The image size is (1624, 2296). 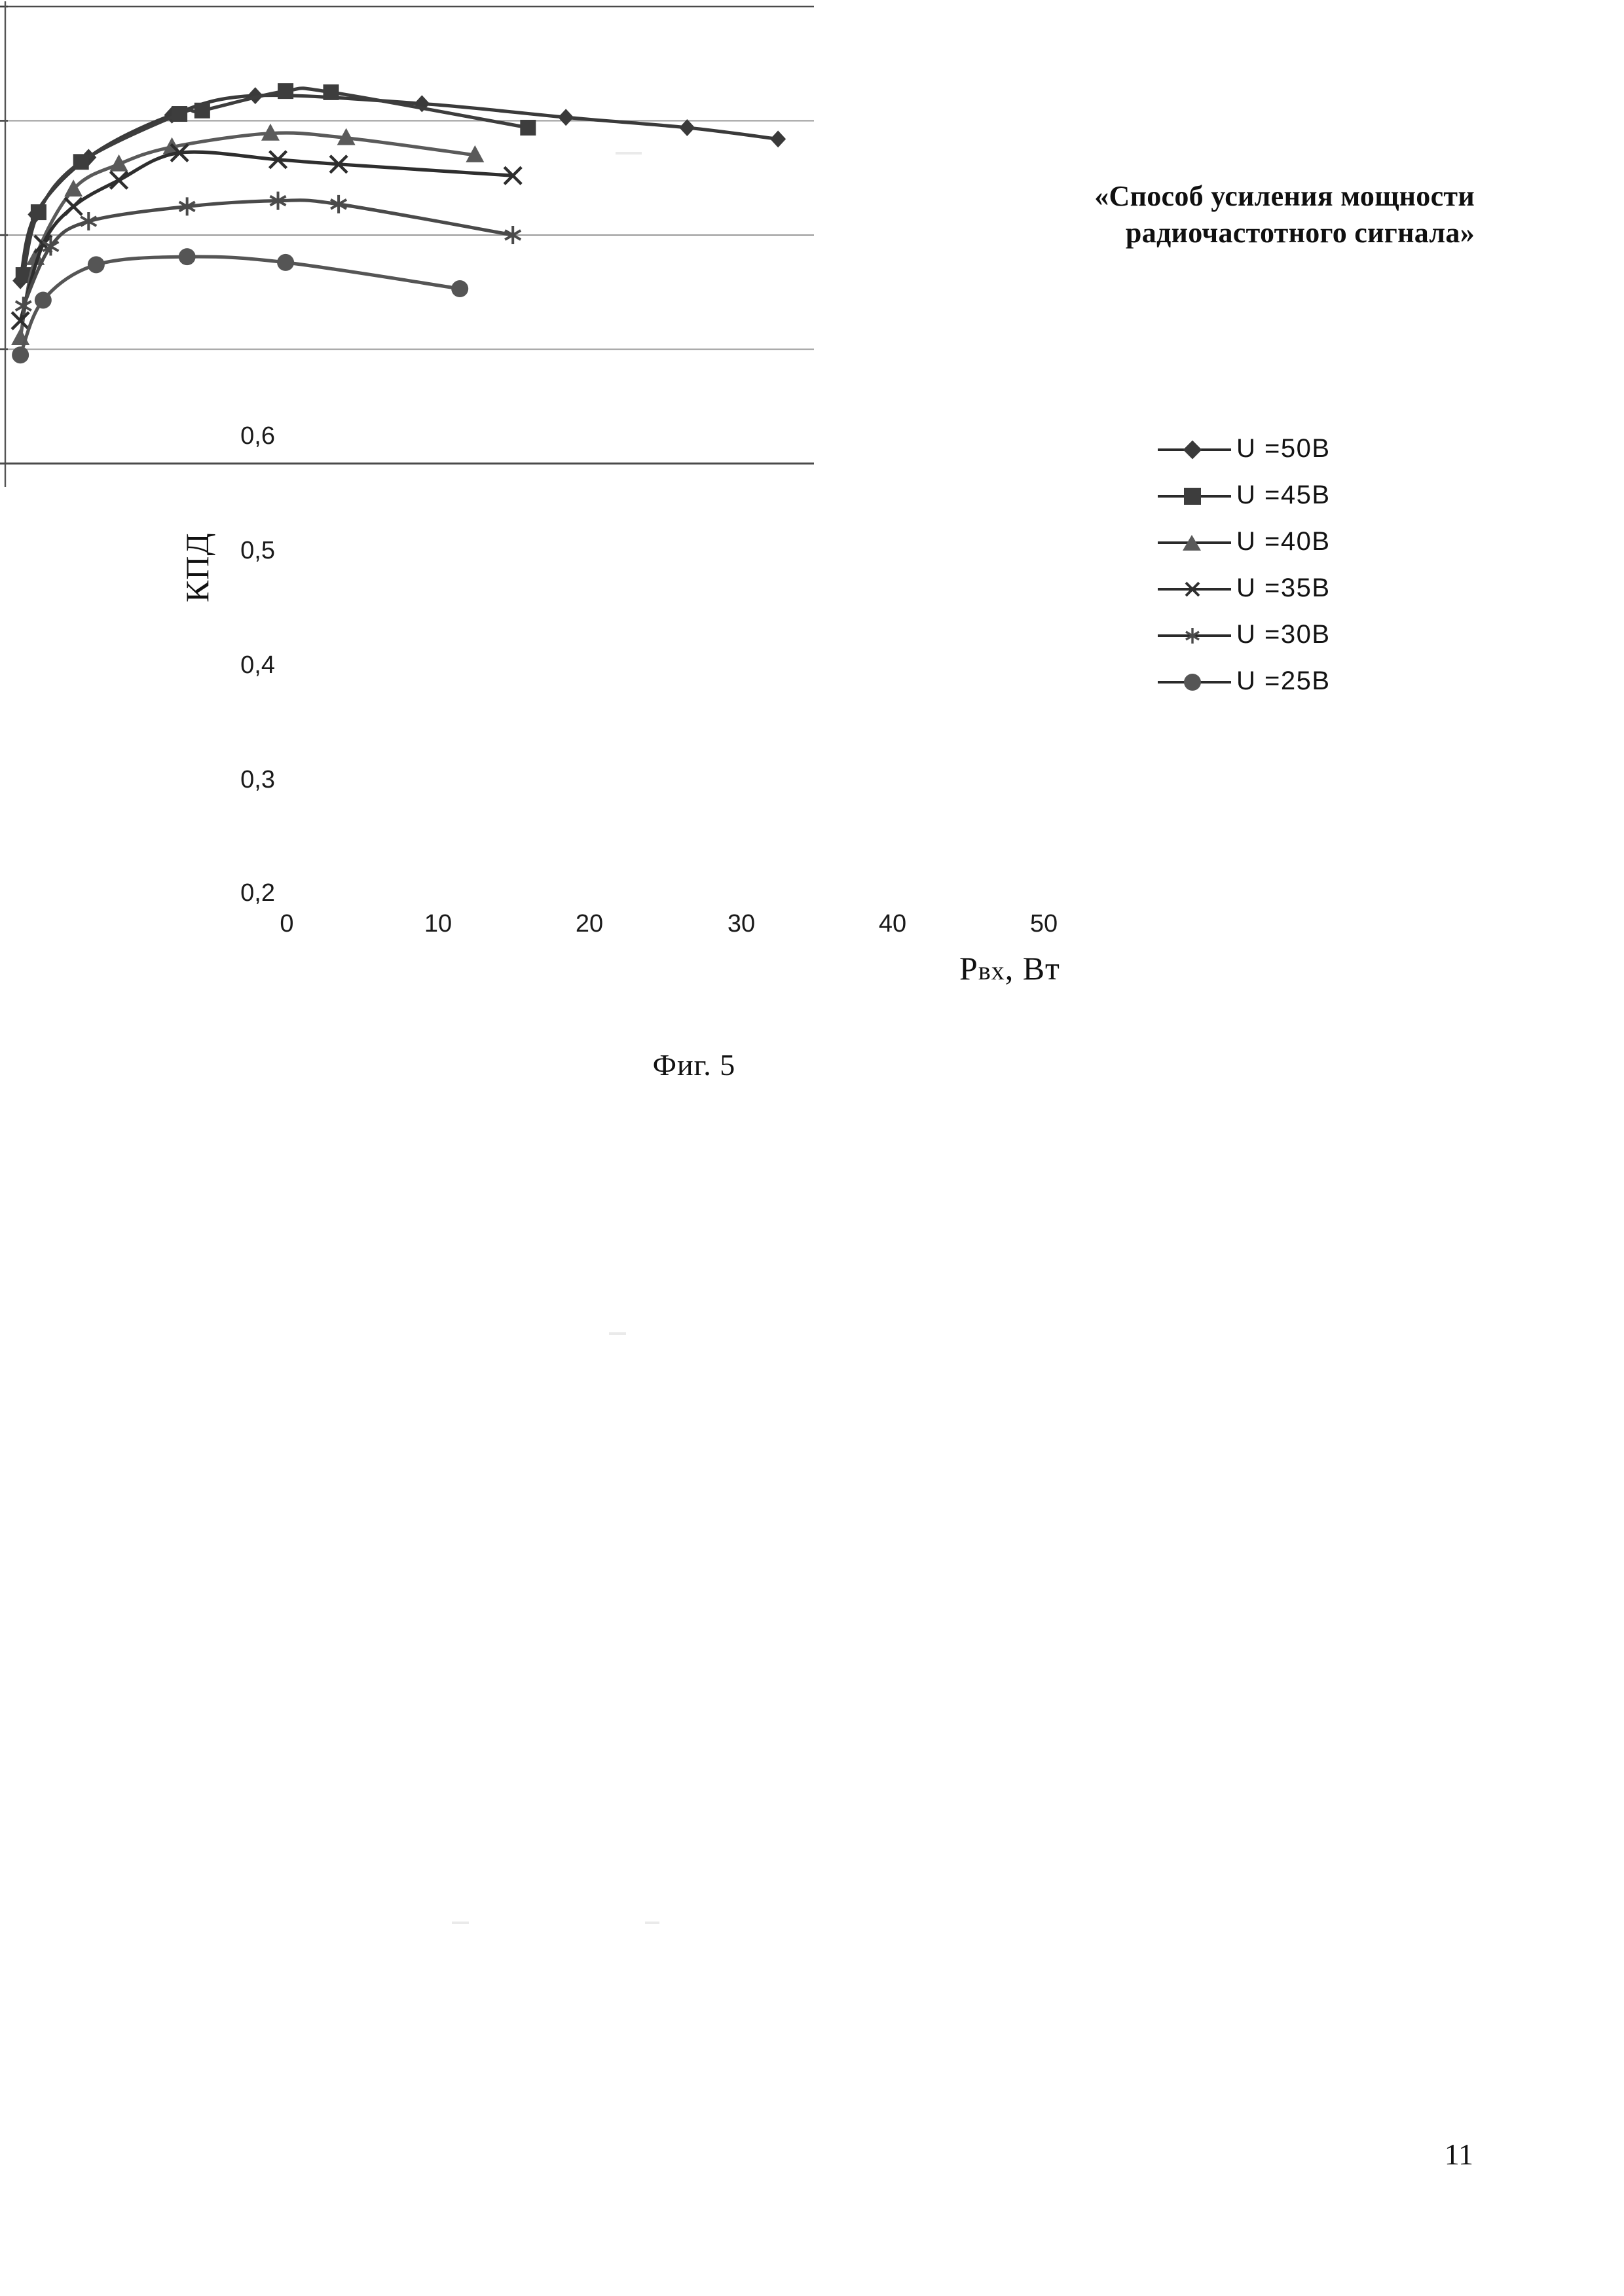 What do you see at coordinates (1194, 496) in the screenshot?
I see `legend-marker-square-icon` at bounding box center [1194, 496].